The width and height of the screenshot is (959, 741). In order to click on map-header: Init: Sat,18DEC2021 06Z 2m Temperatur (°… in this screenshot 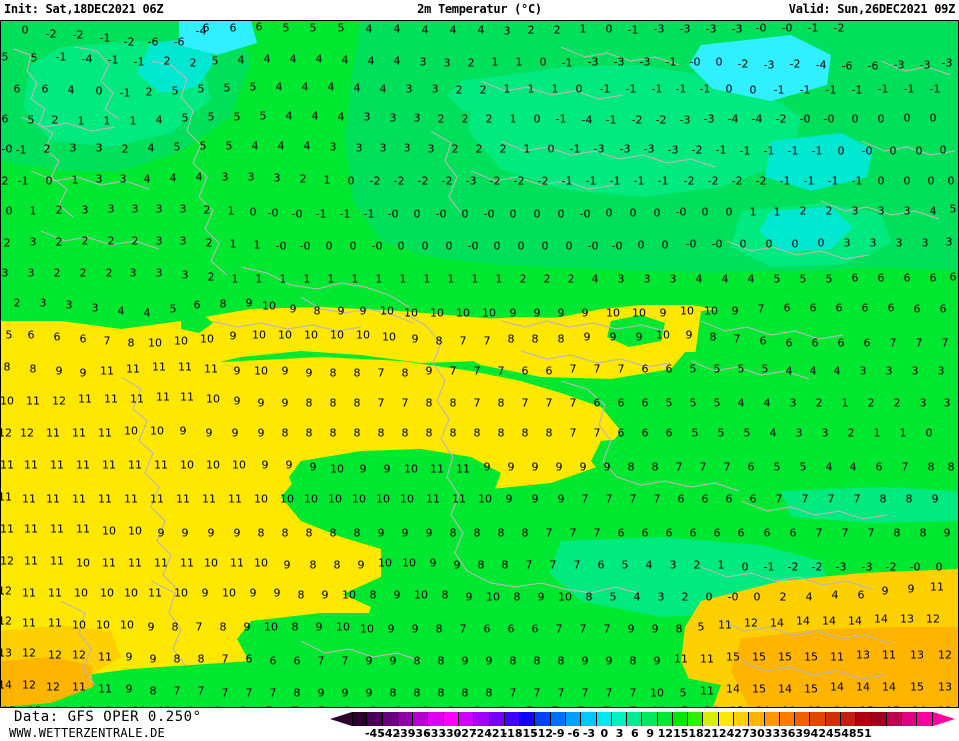, I will do `click(479, 10)`.